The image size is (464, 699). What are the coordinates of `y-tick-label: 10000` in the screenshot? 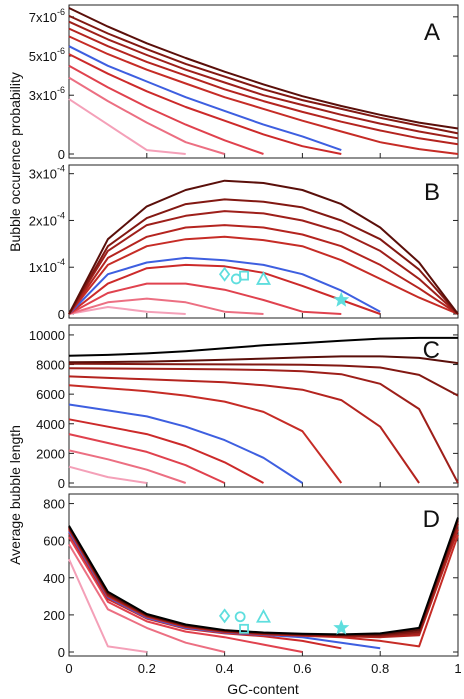 It's located at (47, 335).